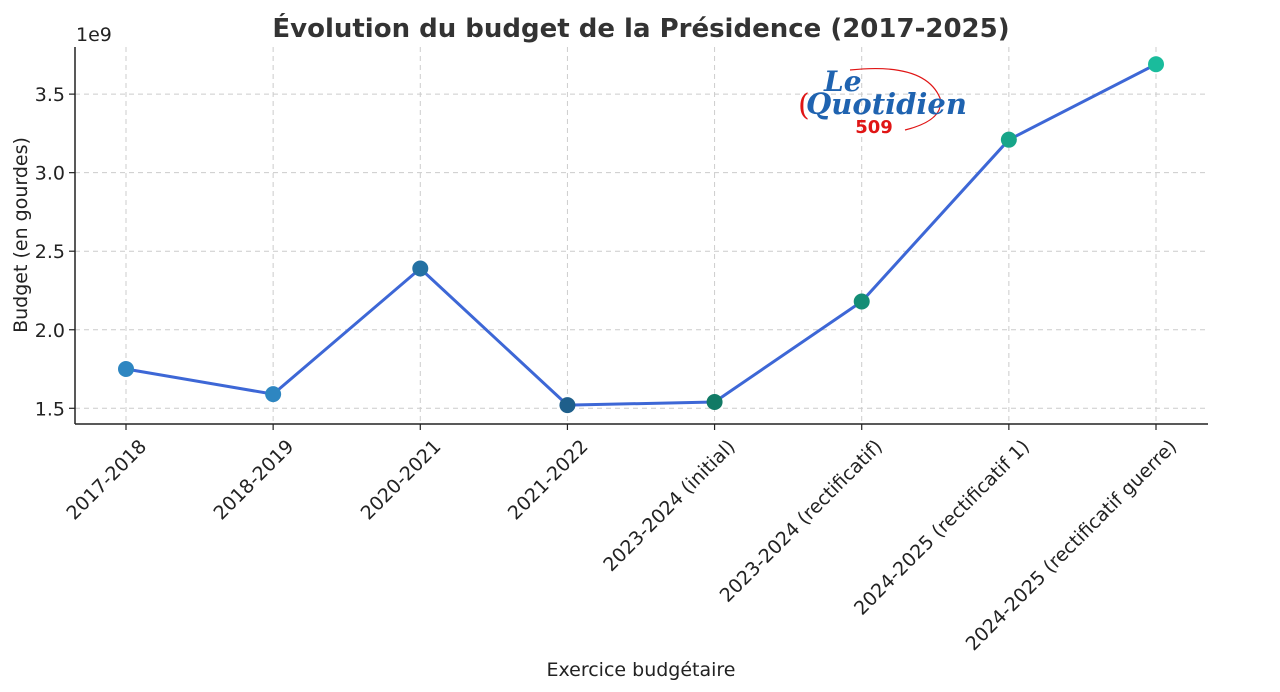 The height and width of the screenshot is (692, 1280). Describe the element at coordinates (50, 95) in the screenshot. I see `y-tick-label: 3.5` at that location.